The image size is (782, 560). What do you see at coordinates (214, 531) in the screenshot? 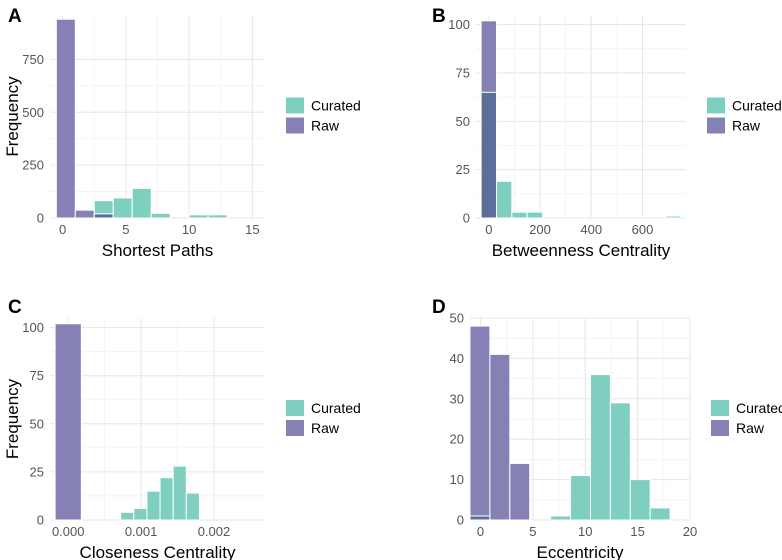
I see `x-tick-label: 0.002` at bounding box center [214, 531].